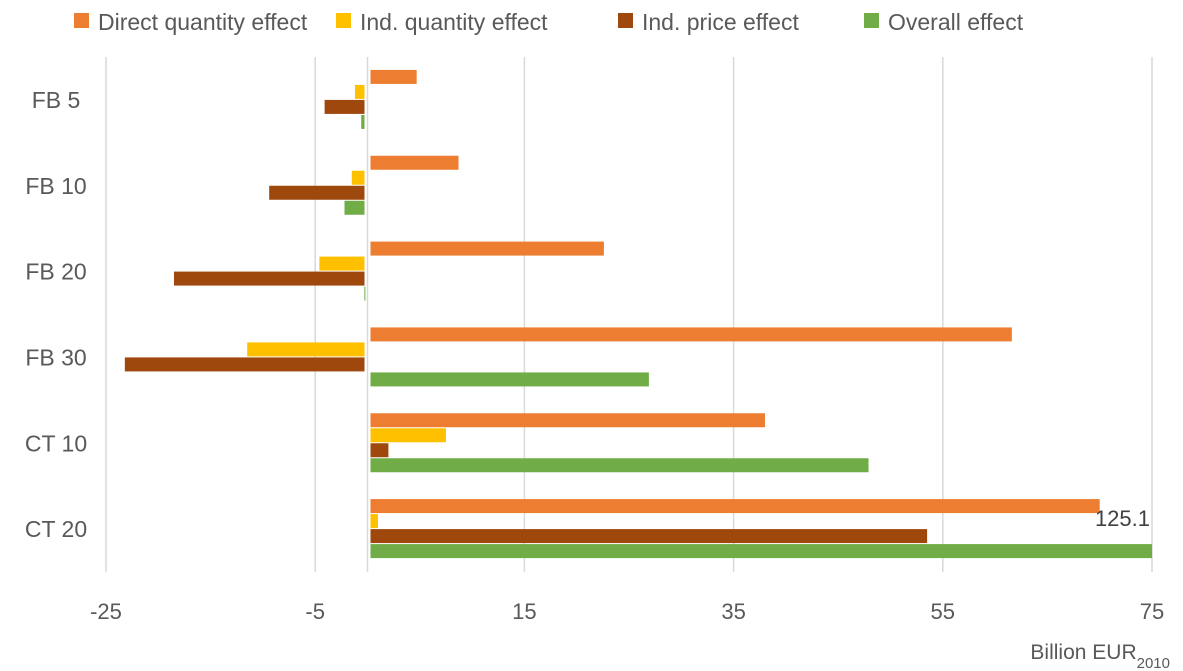 This screenshot has height=671, width=1183. What do you see at coordinates (649, 536) in the screenshot?
I see `bar-ct-20-ind-price-effect` at bounding box center [649, 536].